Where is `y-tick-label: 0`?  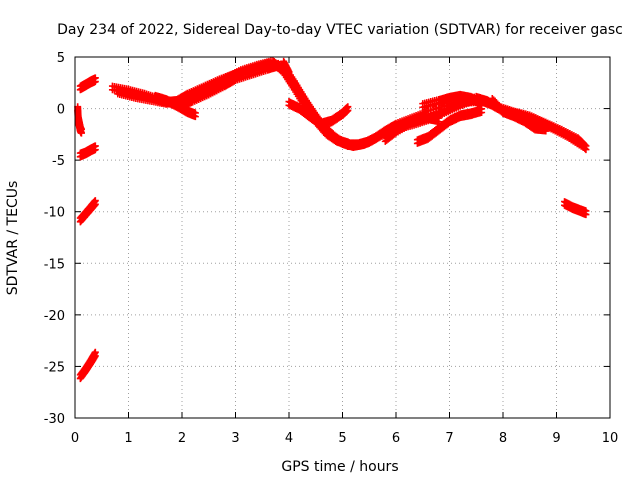 y-tick-label: 0 is located at coordinates (61, 110).